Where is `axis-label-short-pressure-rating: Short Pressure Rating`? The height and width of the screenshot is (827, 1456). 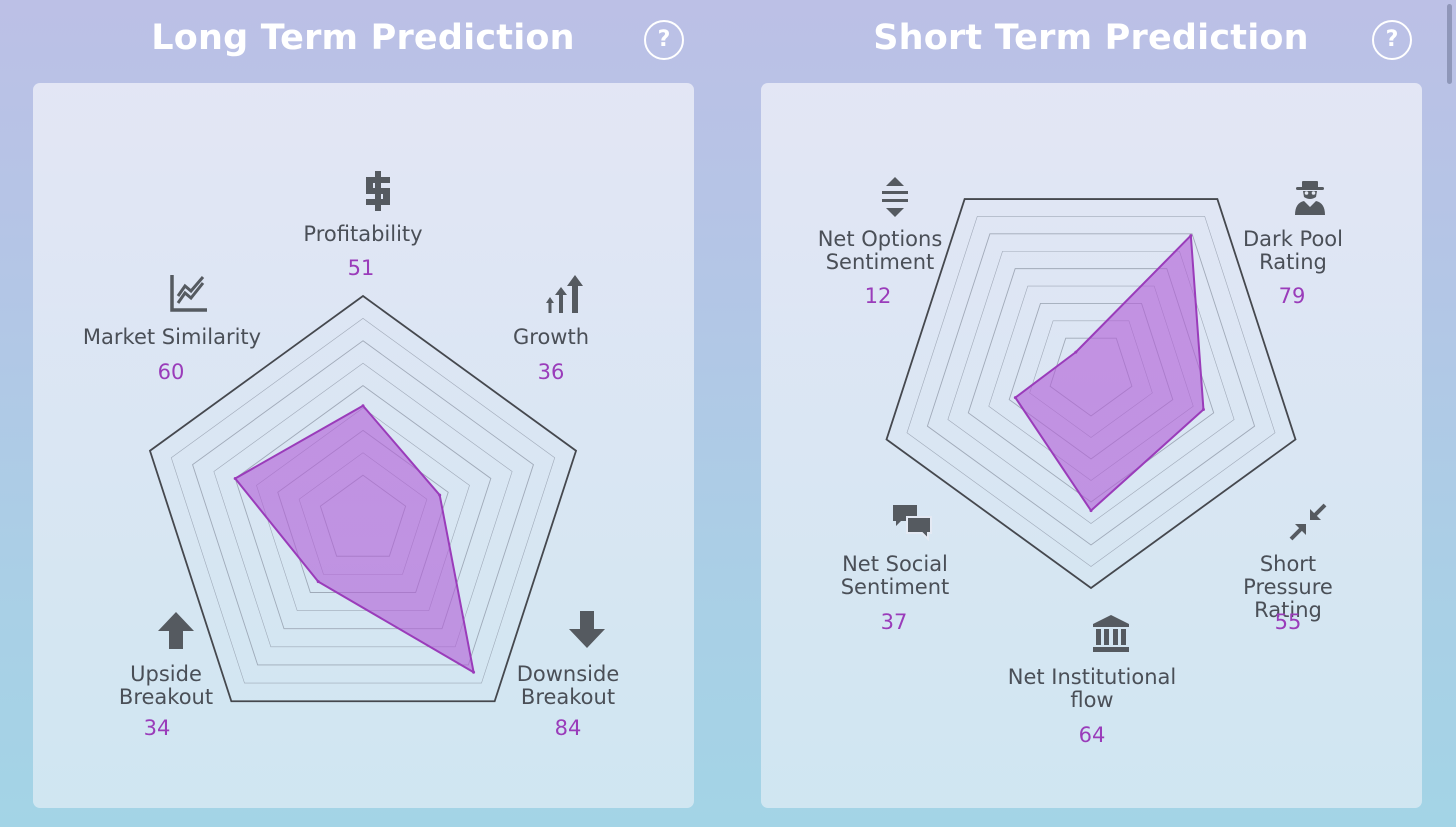 axis-label-short-pressure-rating: Short Pressure Rating is located at coordinates (1288, 587).